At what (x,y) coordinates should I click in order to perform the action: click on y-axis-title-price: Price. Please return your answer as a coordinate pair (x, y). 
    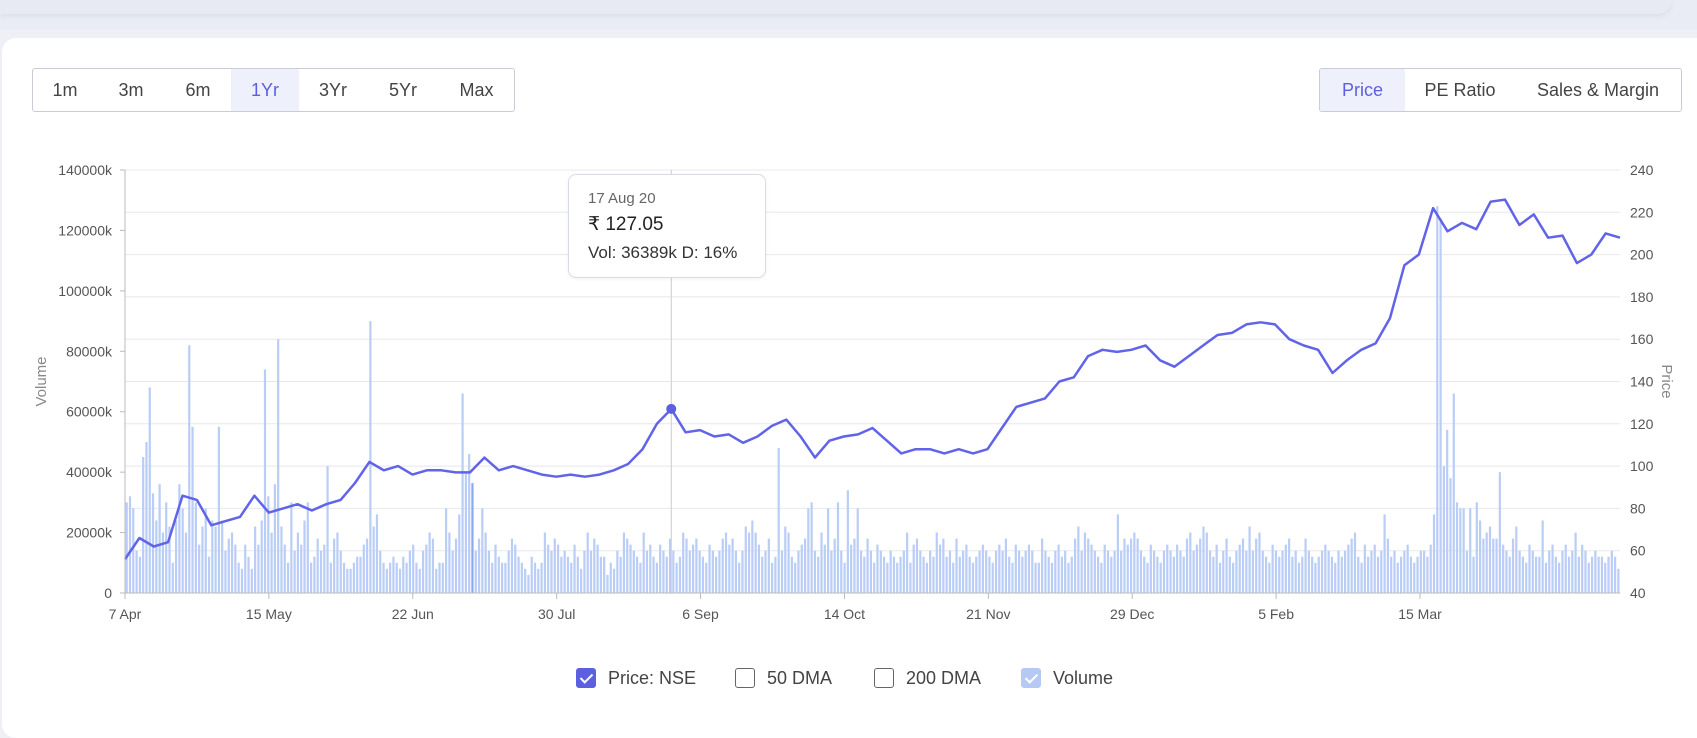
    Looking at the image, I should click on (1666, 381).